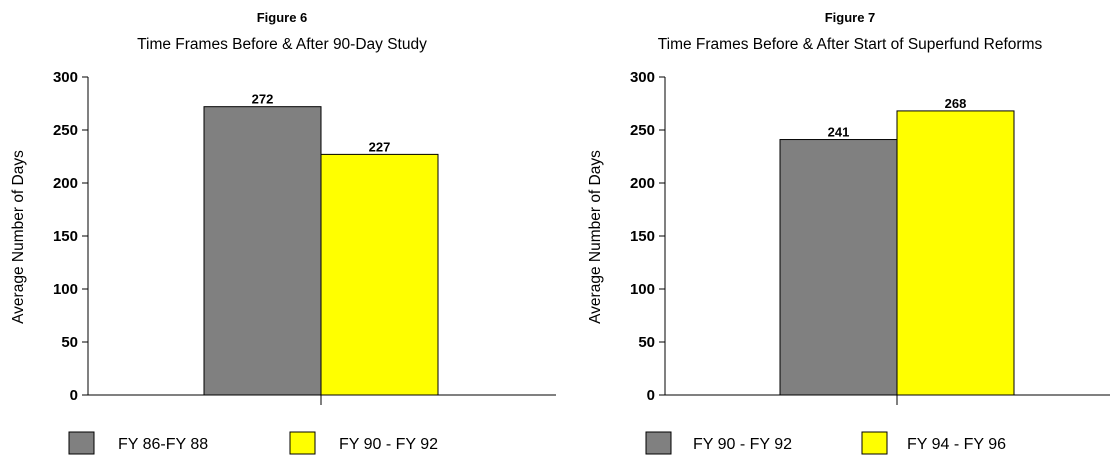 This screenshot has width=1117, height=455. I want to click on figure-6-title: Time Frames Before & After 90-Day Study, so click(282, 44).